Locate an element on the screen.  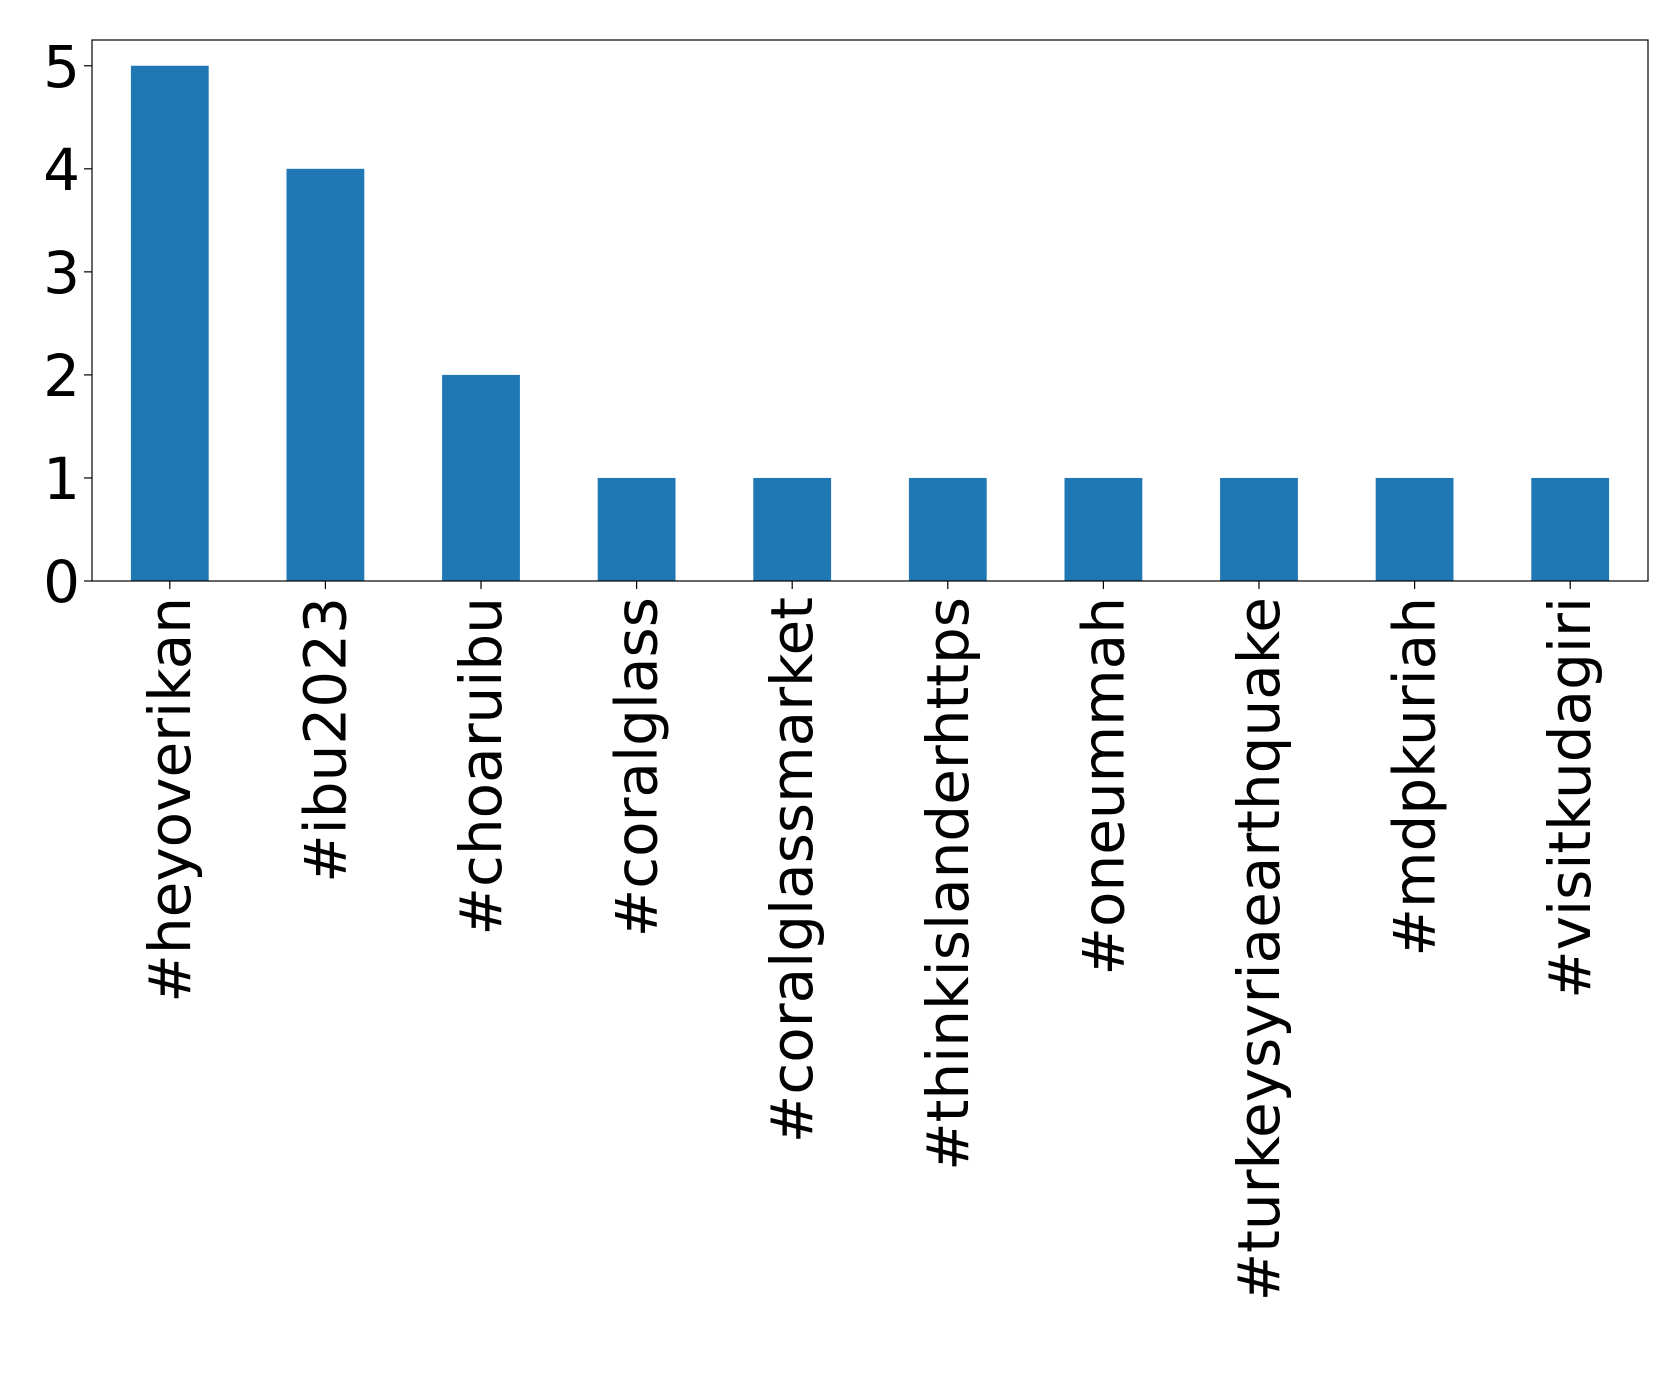
x-tick-label: #coralglassmarket is located at coordinates (792, 870).